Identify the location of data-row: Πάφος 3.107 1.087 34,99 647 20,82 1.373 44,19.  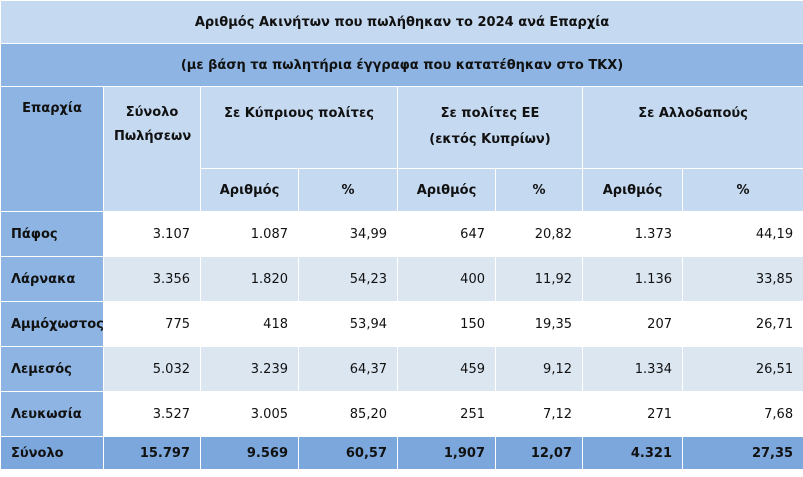
(401, 234).